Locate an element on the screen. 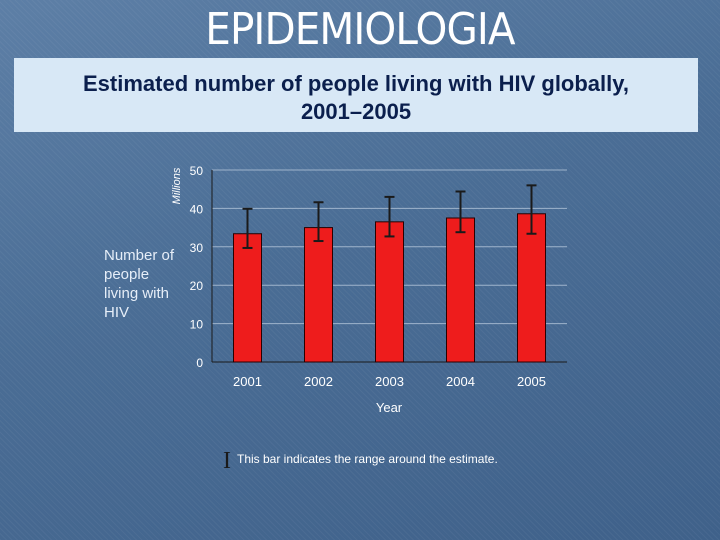 The height and width of the screenshot is (540, 720). x-tick-label: 2002 is located at coordinates (318, 381).